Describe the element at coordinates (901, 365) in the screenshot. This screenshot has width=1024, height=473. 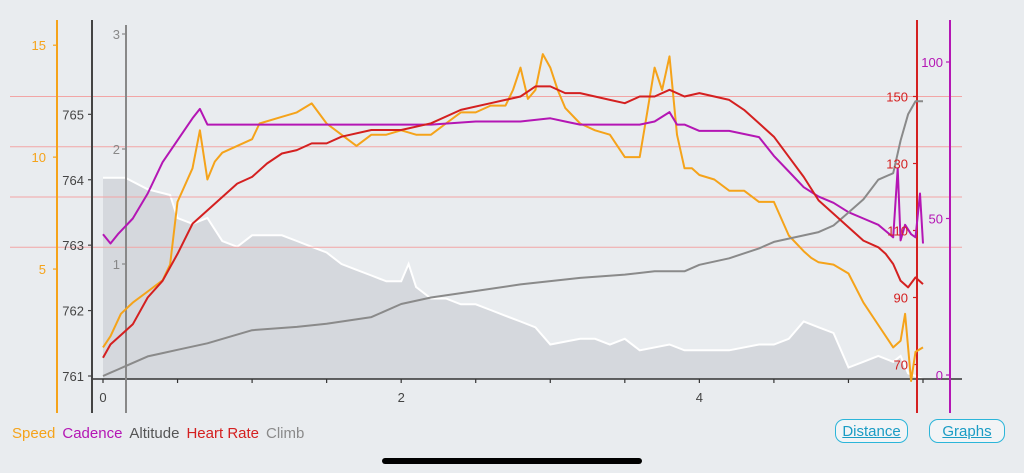
I see `heart-rate-tick-label: 70` at that location.